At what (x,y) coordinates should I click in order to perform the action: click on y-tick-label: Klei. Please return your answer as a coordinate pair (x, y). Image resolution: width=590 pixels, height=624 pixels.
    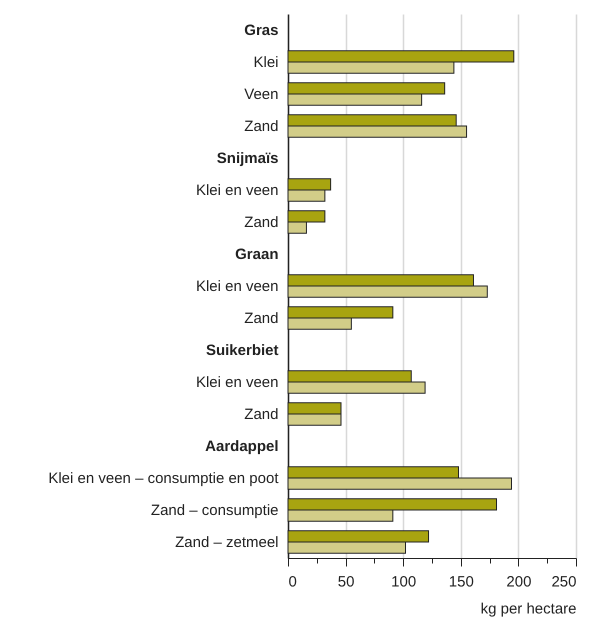
    Looking at the image, I should click on (265, 62).